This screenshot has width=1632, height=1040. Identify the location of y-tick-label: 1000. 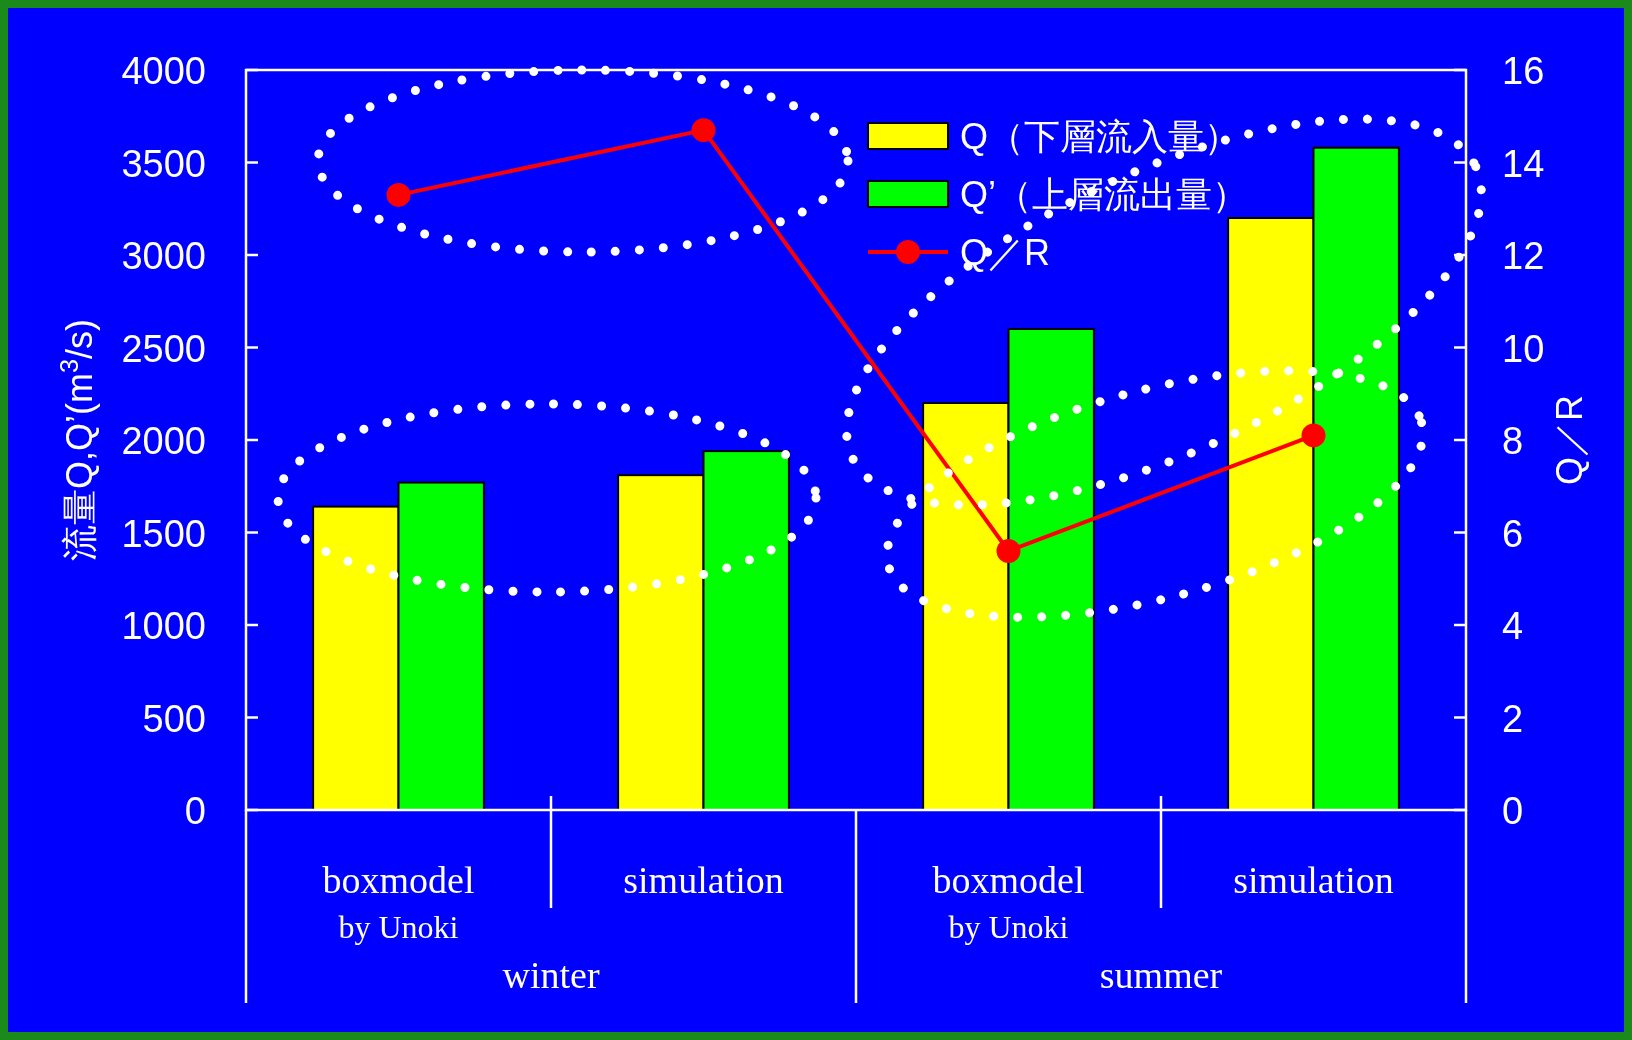
(163, 626).